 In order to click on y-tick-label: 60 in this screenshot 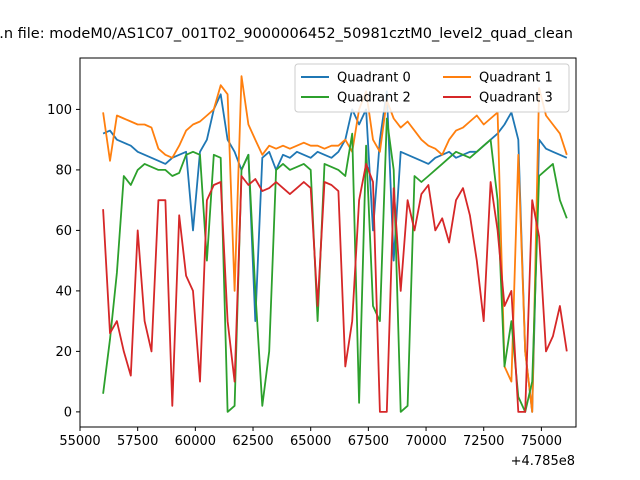, I will do `click(63, 231)`.